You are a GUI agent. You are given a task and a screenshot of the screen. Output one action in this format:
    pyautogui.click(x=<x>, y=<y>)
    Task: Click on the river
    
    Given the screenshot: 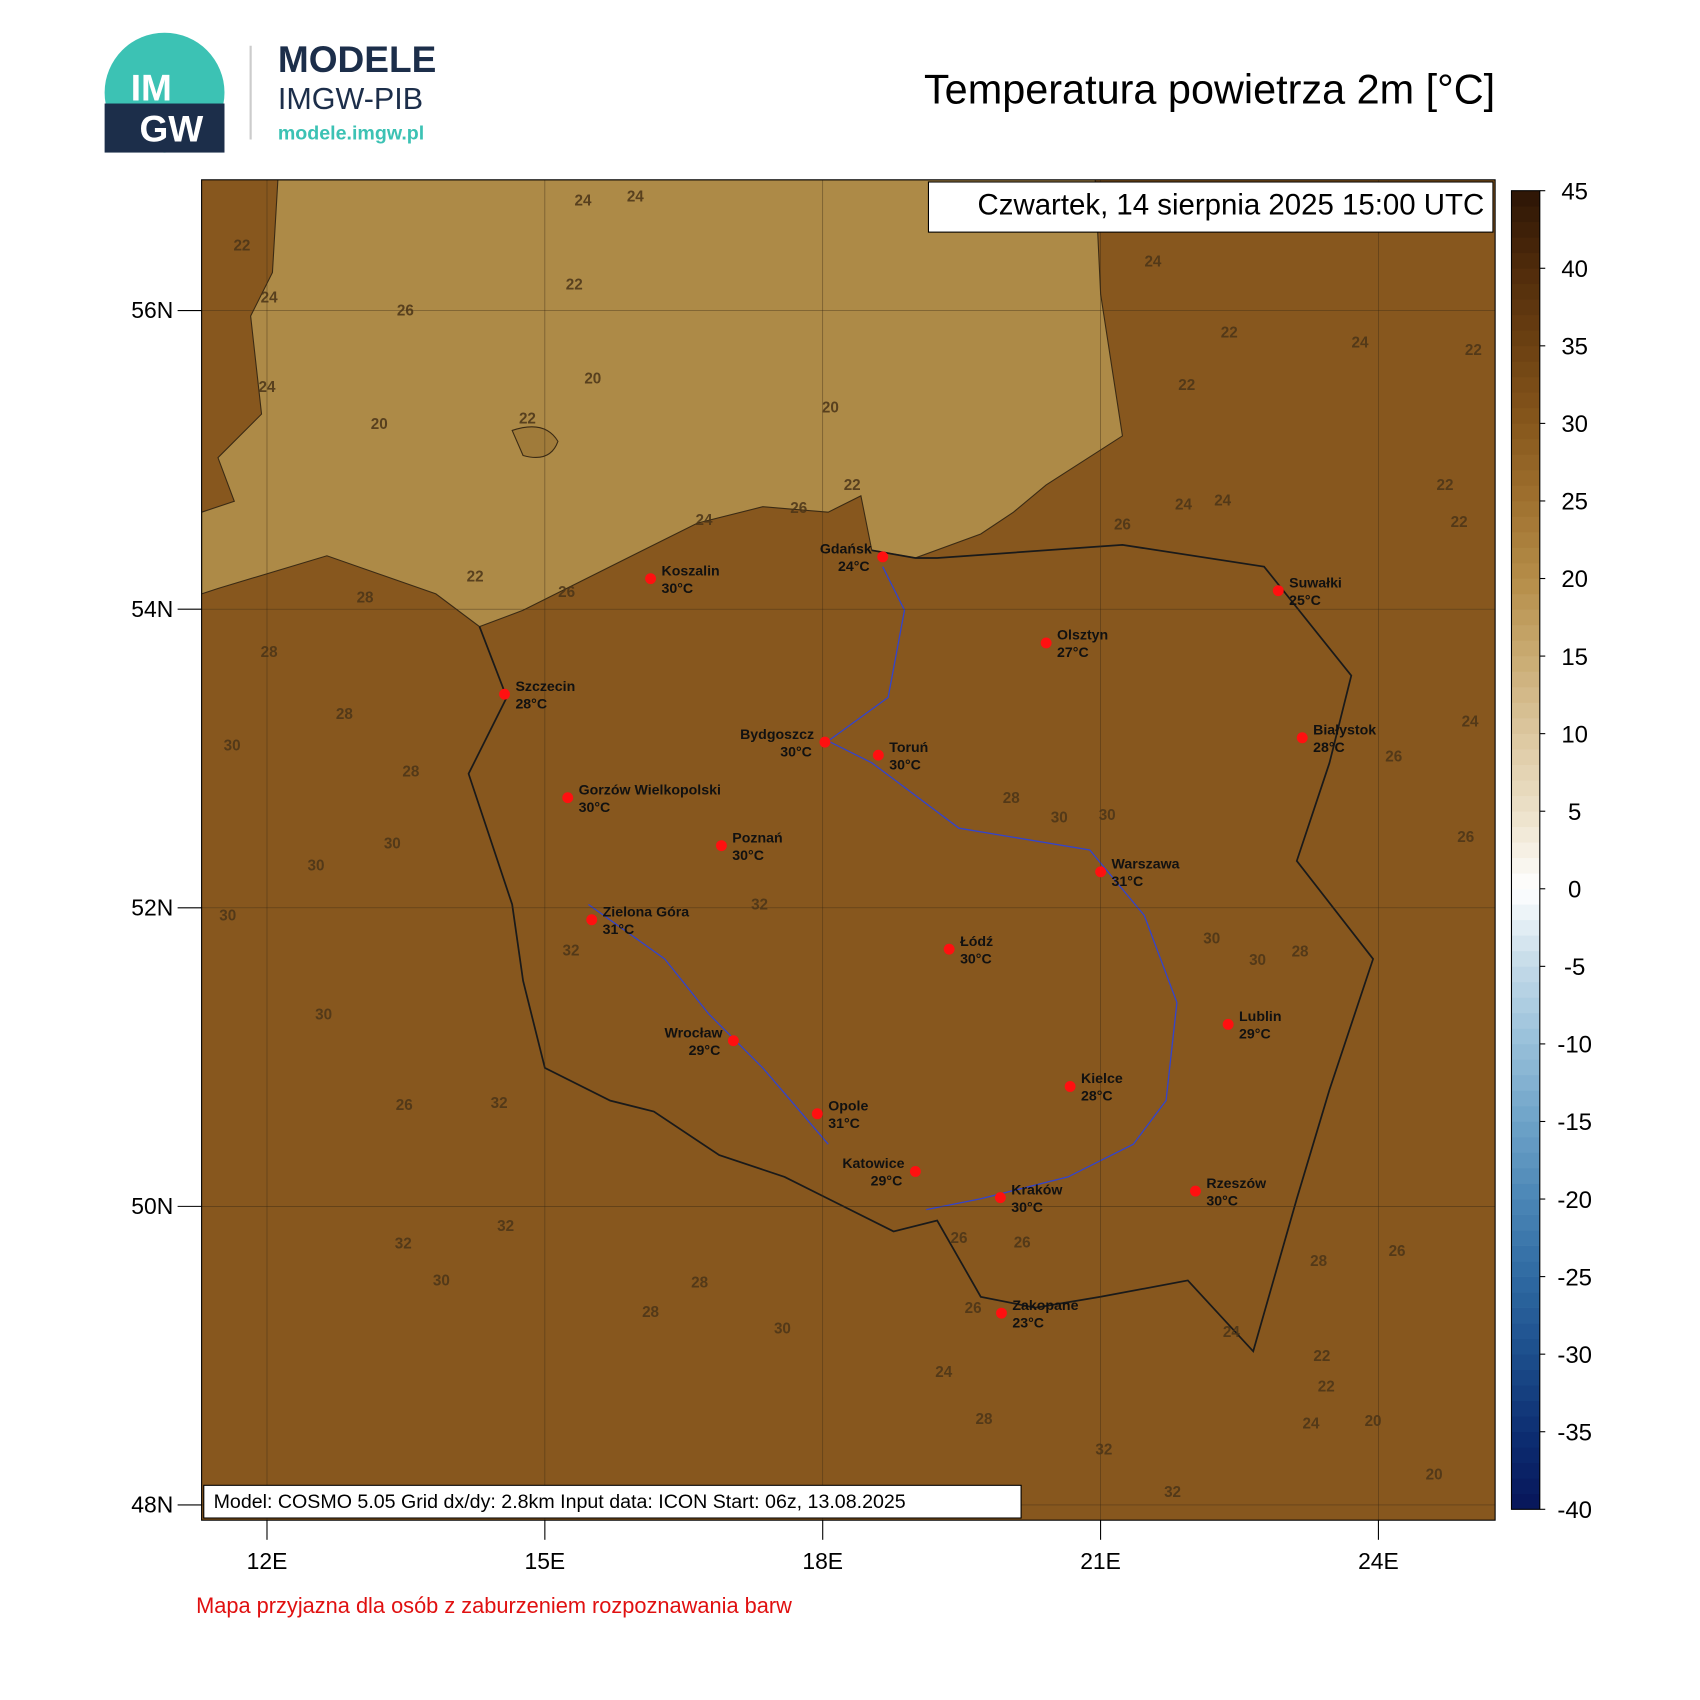 What is the action you would take?
    pyautogui.click(x=708, y=1024)
    